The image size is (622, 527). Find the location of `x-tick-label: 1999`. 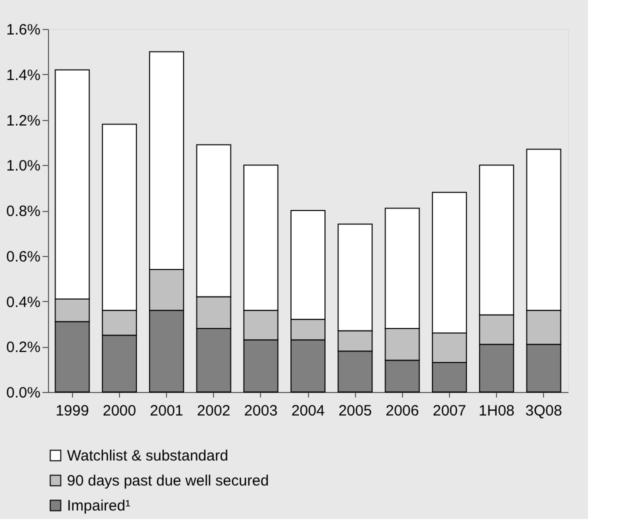

x-tick-label: 1999 is located at coordinates (72, 411).